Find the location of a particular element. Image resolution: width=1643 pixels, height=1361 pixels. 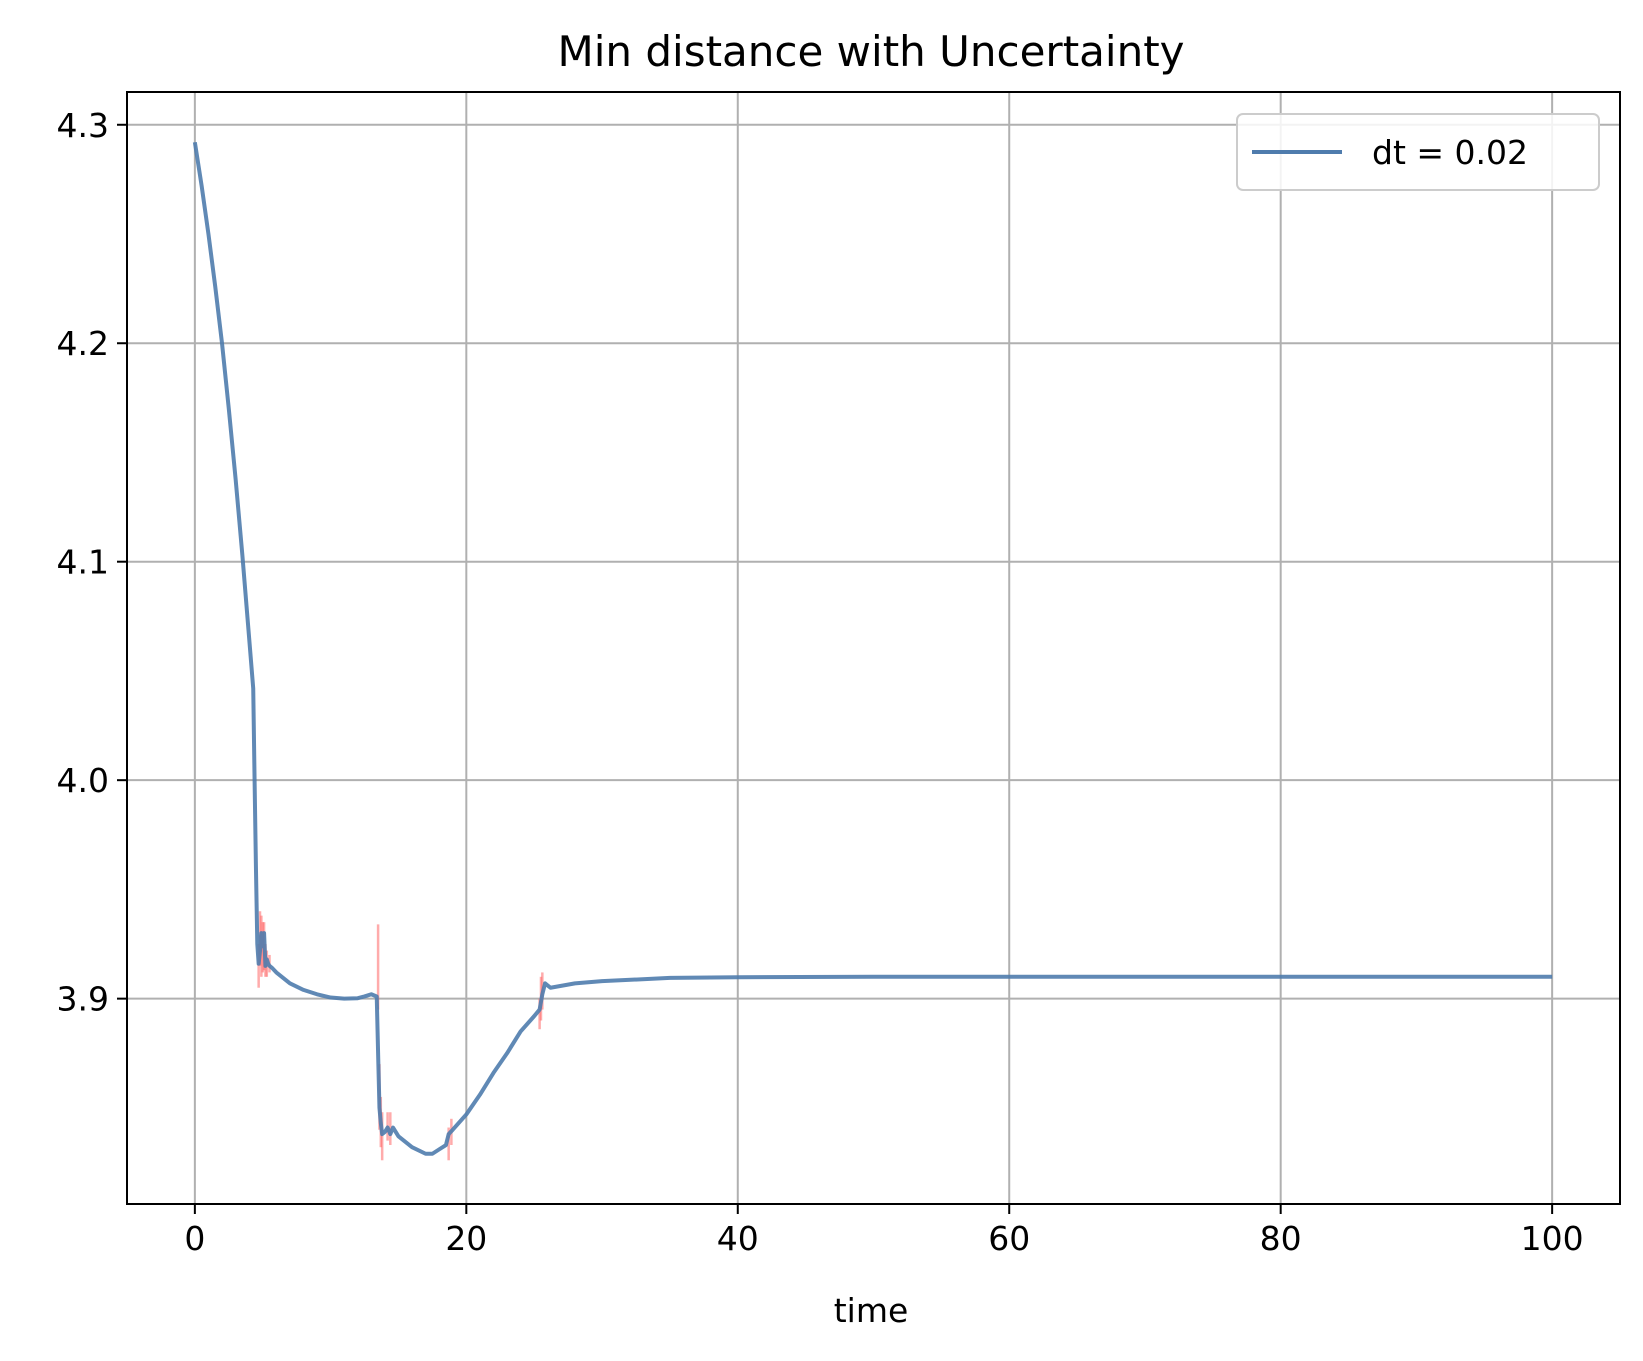

legend-label: dt = 0.02 is located at coordinates (1450, 152).